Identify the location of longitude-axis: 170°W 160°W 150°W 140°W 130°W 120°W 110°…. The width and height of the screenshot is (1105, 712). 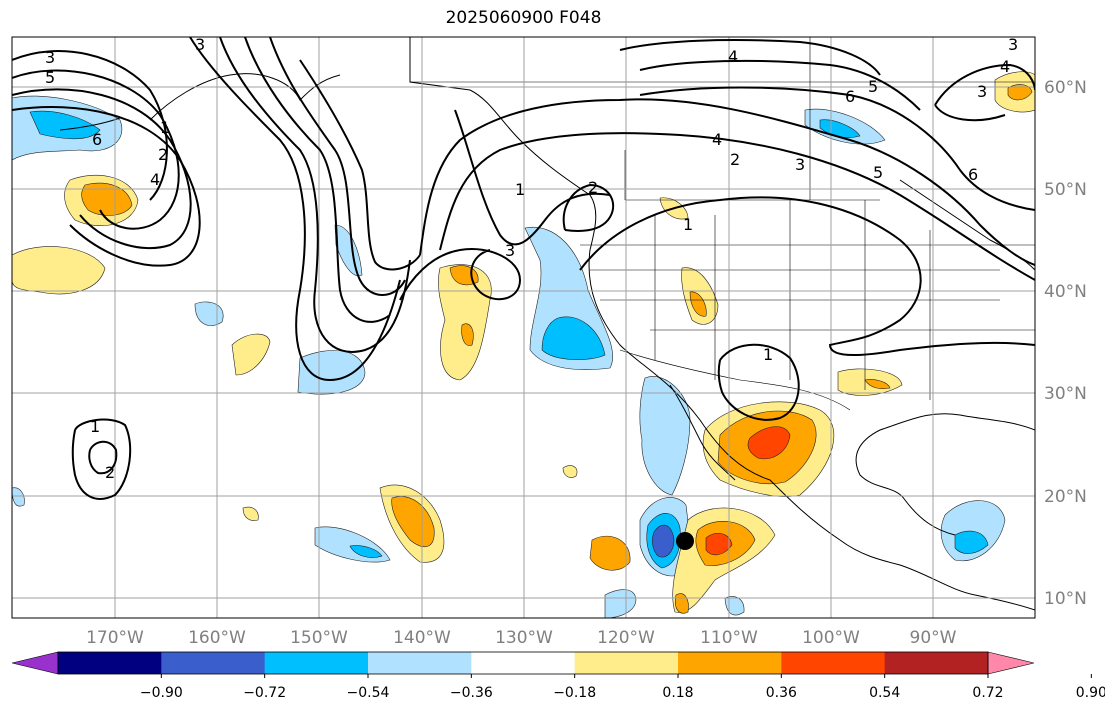
(521, 638).